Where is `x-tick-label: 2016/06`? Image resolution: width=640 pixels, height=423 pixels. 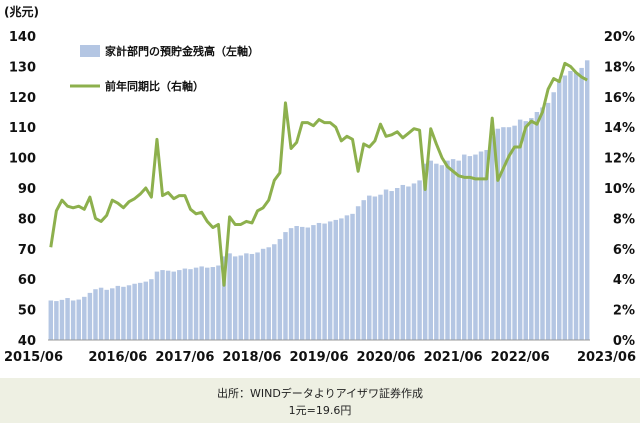
x-tick-label: 2016/06 is located at coordinates (117, 357).